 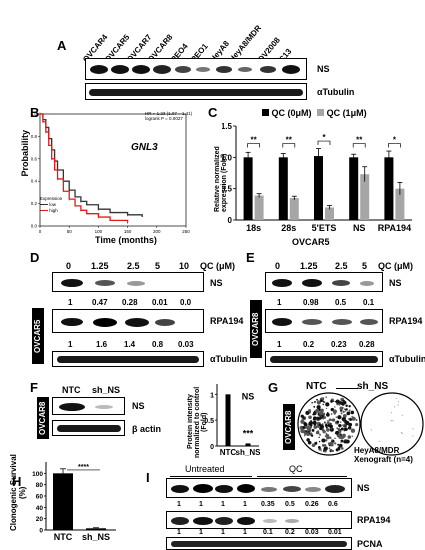 What do you see at coordinates (228, 420) in the screenshot?
I see `bar-NTC` at bounding box center [228, 420].